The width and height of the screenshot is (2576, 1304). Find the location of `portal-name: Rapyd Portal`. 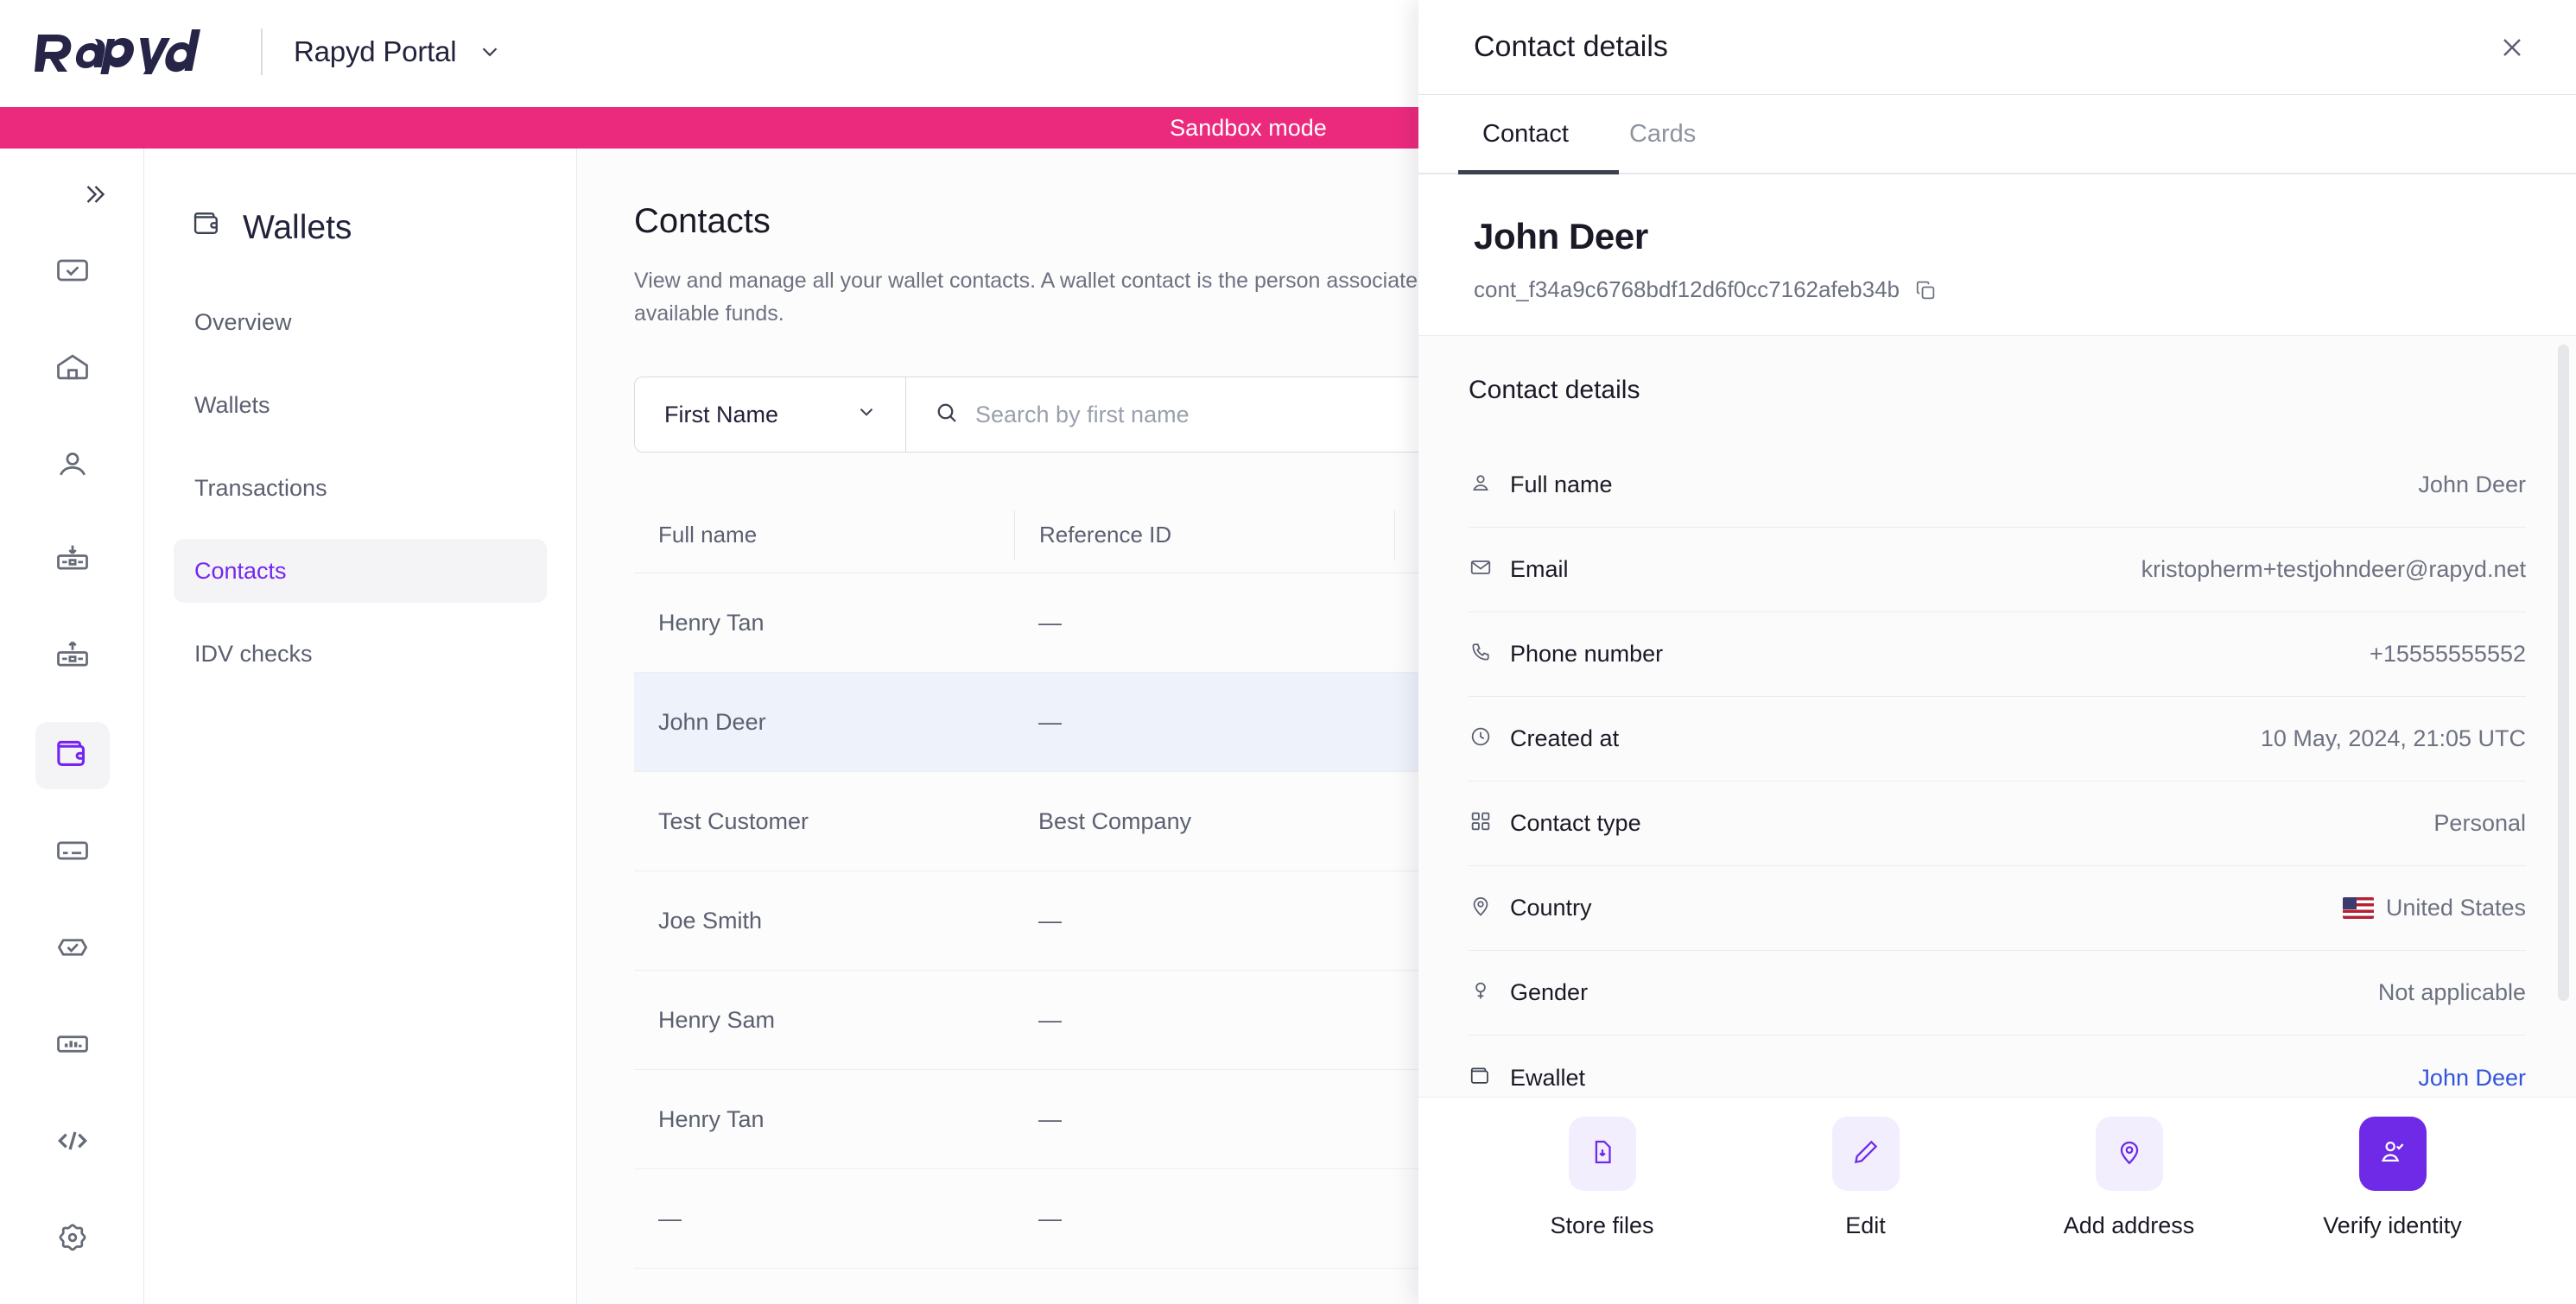

portal-name: Rapyd Portal is located at coordinates (375, 51).